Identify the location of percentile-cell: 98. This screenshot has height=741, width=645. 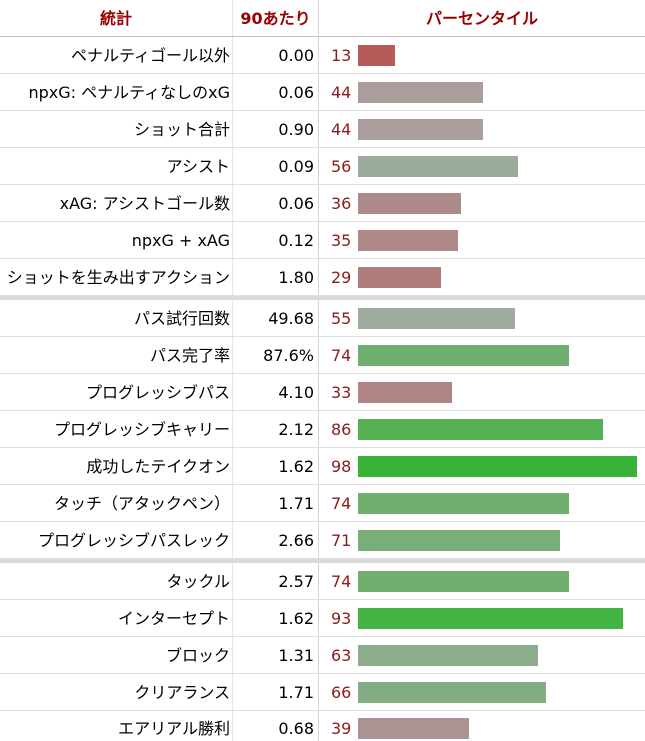
(482, 466).